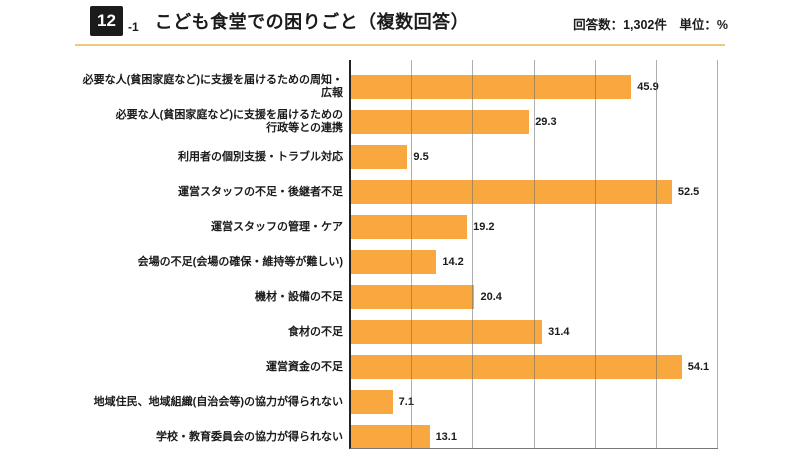  I want to click on bar-track: 45.9, so click(533, 87).